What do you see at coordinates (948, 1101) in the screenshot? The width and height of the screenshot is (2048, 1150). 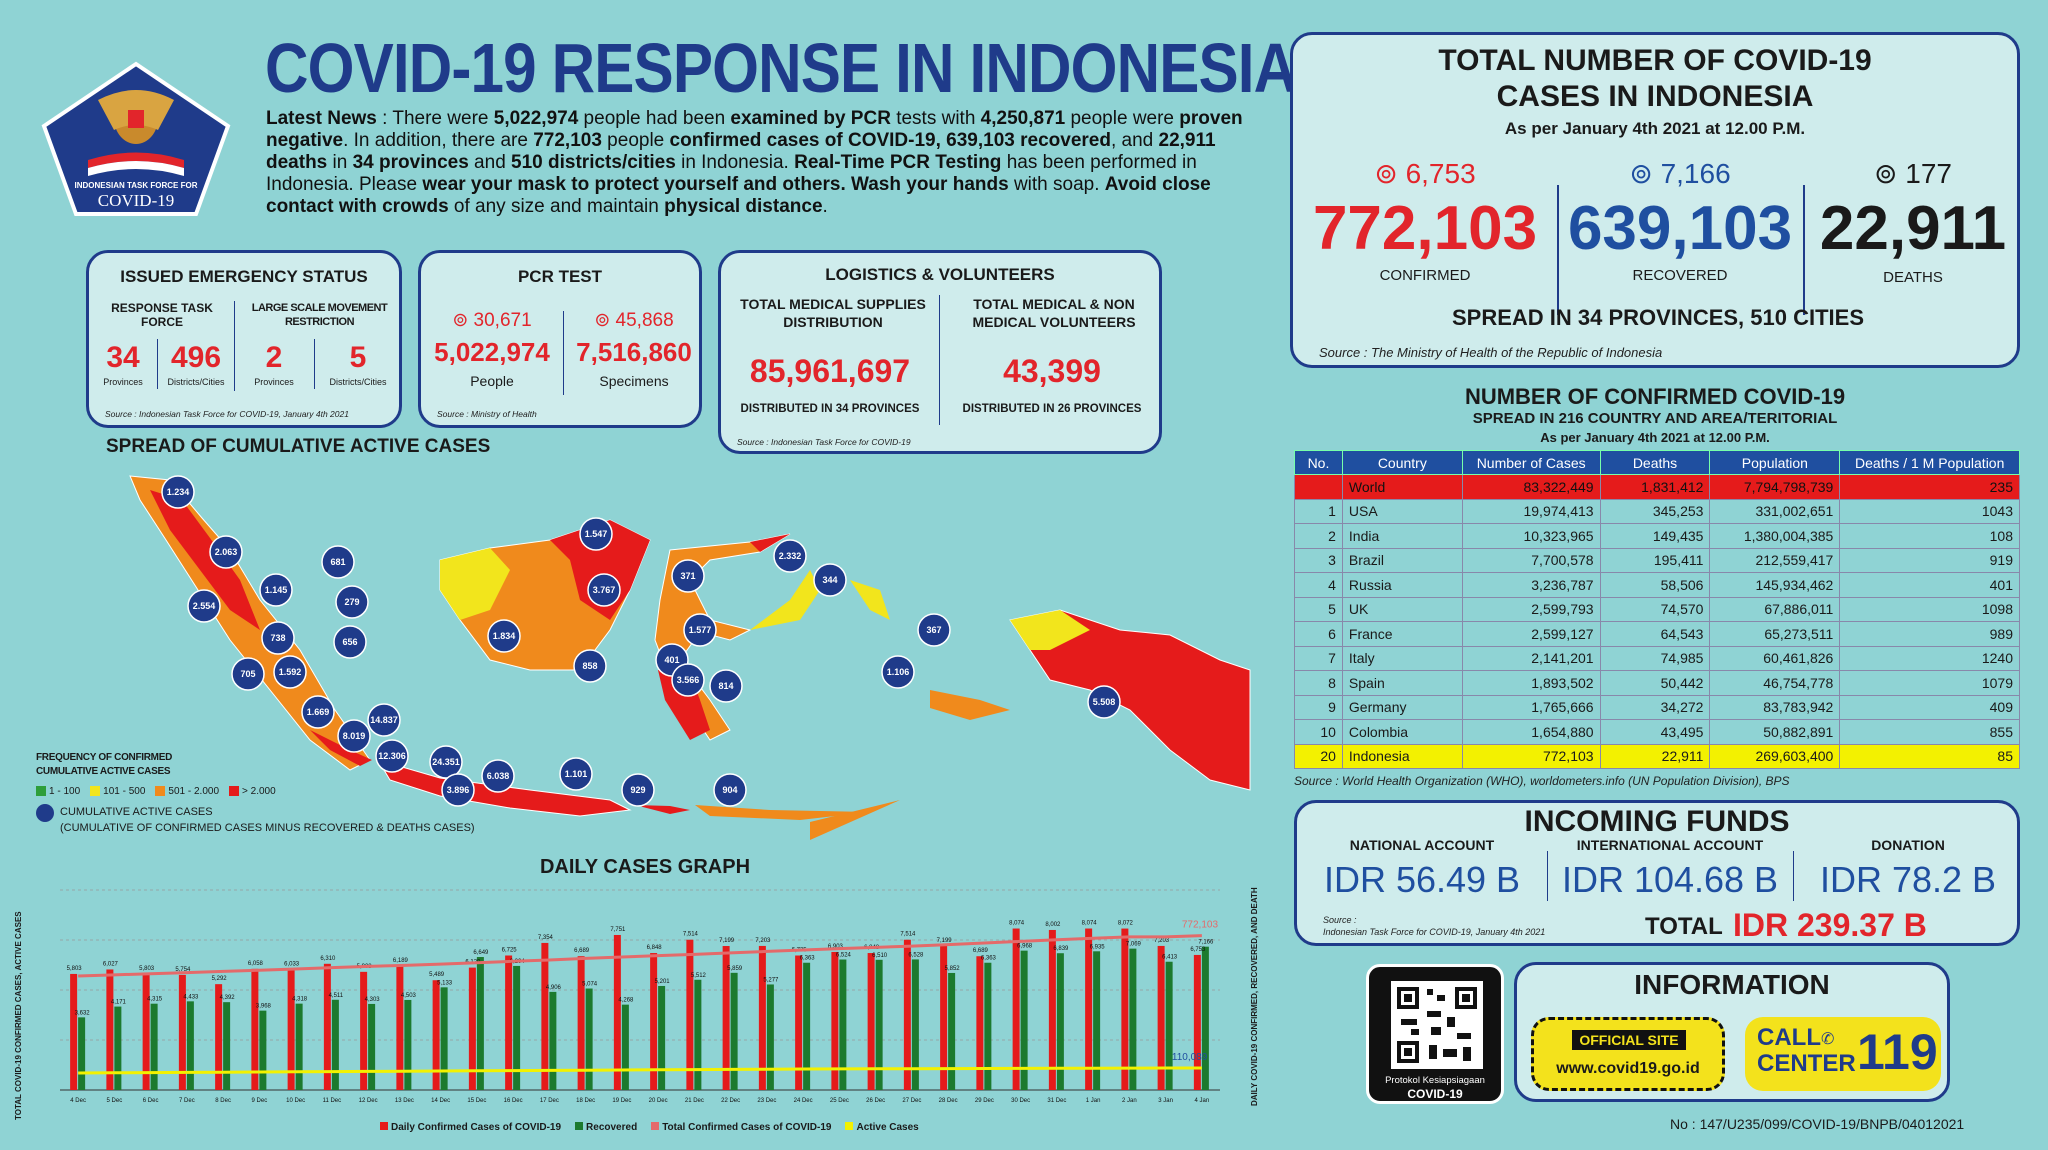 I see `x-tick-label: 28 Dec` at bounding box center [948, 1101].